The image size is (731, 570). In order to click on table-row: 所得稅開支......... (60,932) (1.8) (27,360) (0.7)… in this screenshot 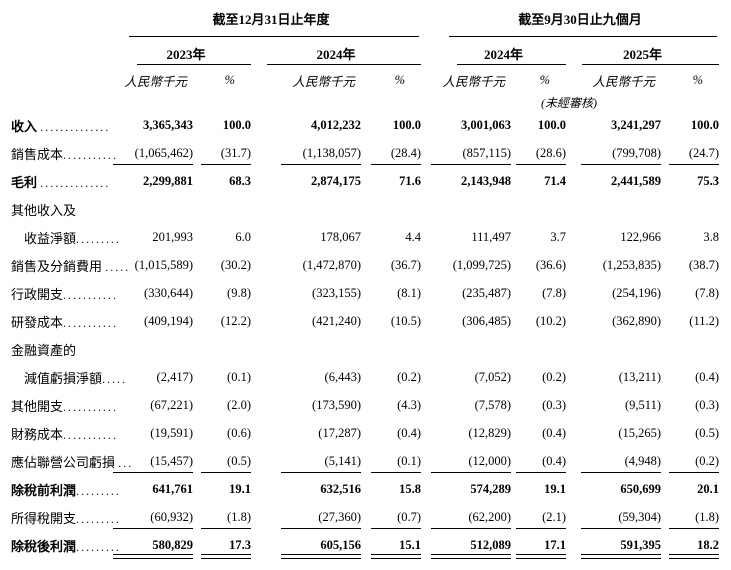, I will do `click(365, 517)`.